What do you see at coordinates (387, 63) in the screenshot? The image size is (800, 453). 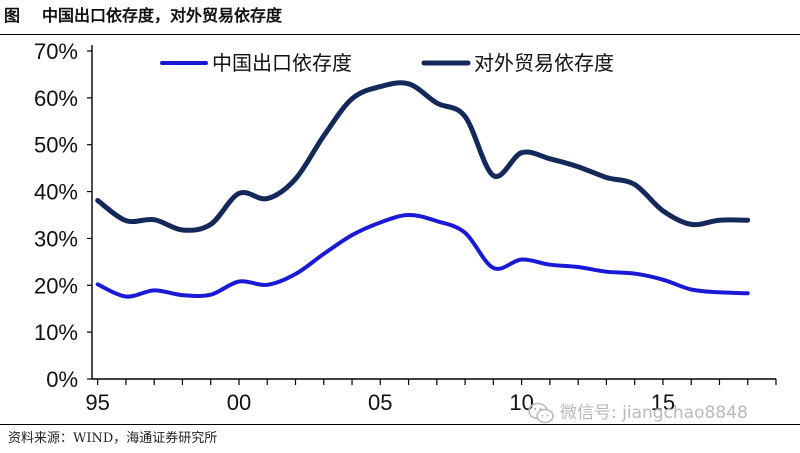 I see `chart-legend: 中国出口依存度 对外贸易依存度` at bounding box center [387, 63].